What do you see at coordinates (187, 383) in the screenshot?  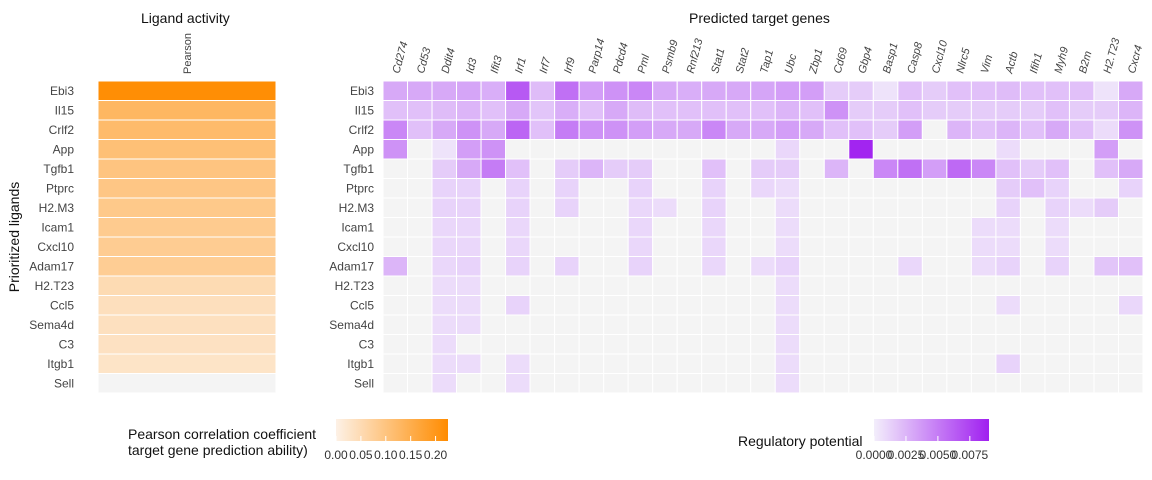 I see `activity-tile-Sell` at bounding box center [187, 383].